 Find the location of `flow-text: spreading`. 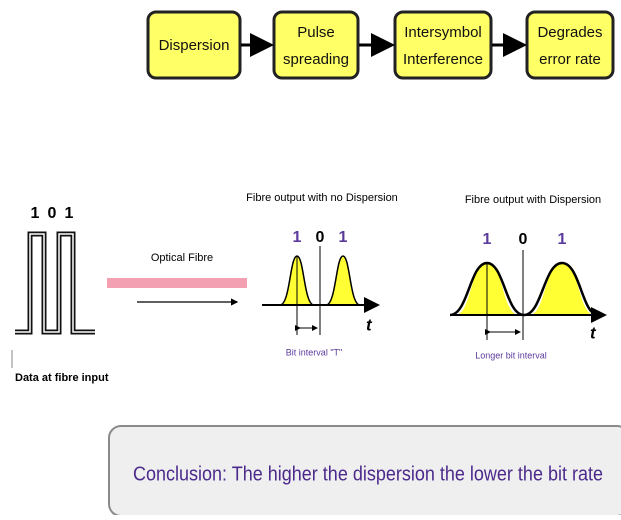

flow-text: spreading is located at coordinates (316, 59).